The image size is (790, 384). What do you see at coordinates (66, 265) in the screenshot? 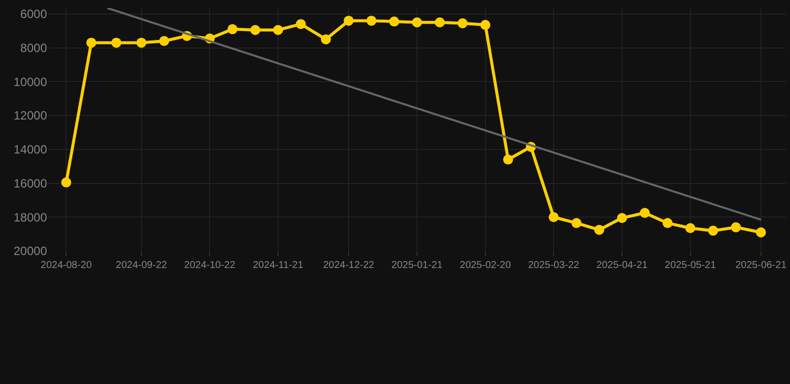
I see `x-tick-label: 2024-08-20` at bounding box center [66, 265].